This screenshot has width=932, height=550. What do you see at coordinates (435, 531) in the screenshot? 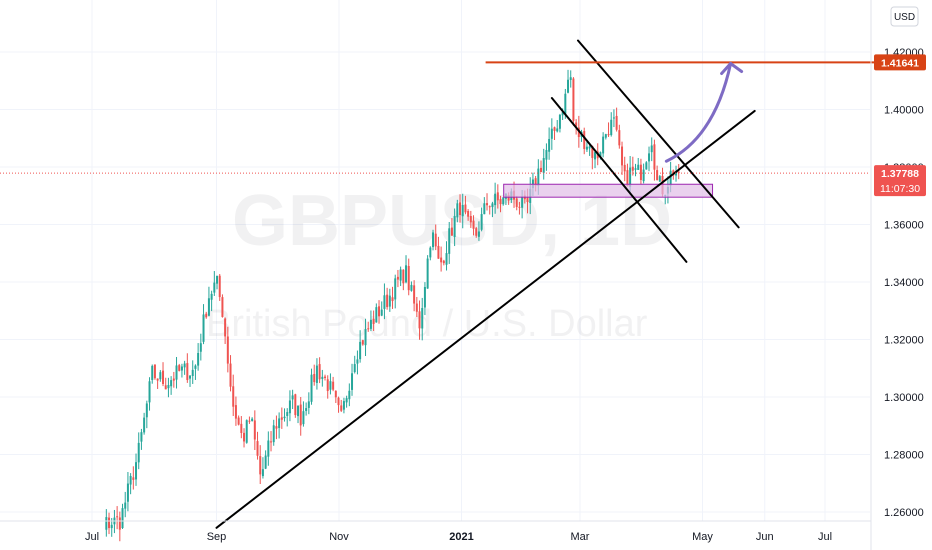
I see `time-axis: Jul Sep Nov 2021 Mar May Jun Jul` at bounding box center [435, 531].